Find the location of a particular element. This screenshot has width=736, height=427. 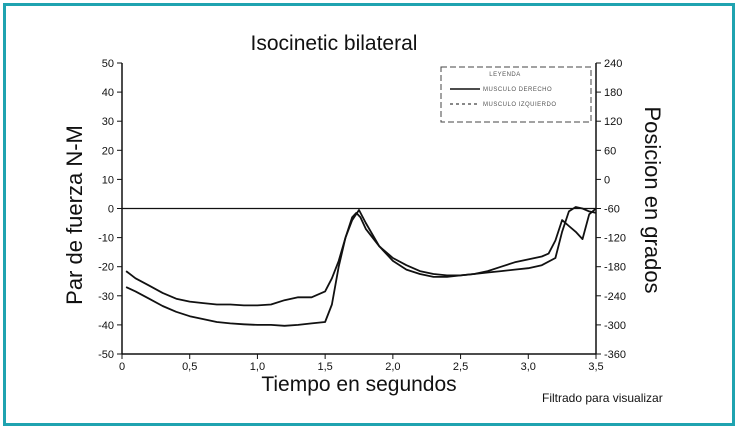

y-tick-label: -40 is located at coordinates (106, 326).